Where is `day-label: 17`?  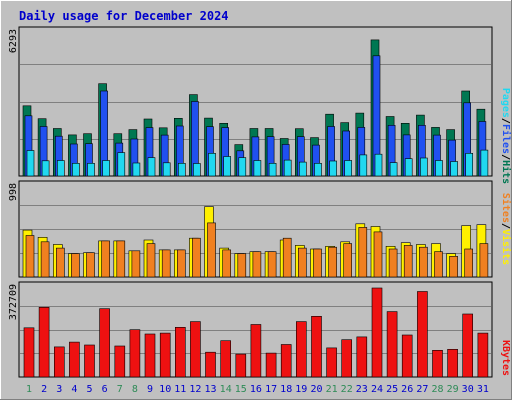 day-label: 17 is located at coordinates (271, 389).